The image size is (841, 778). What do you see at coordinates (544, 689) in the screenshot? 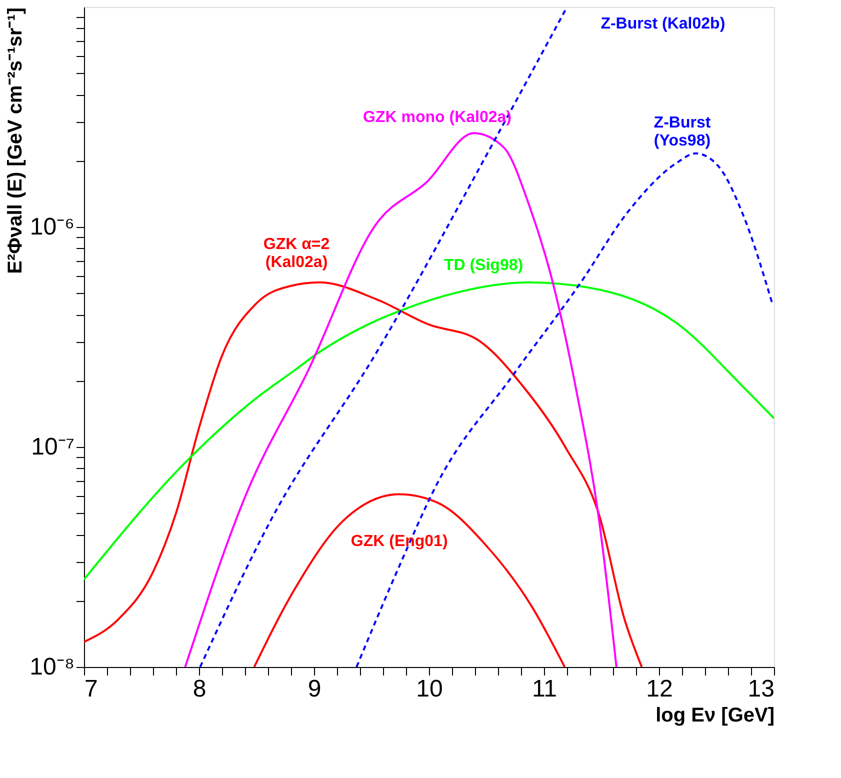
I see `x-tick-label: 11` at bounding box center [544, 689].